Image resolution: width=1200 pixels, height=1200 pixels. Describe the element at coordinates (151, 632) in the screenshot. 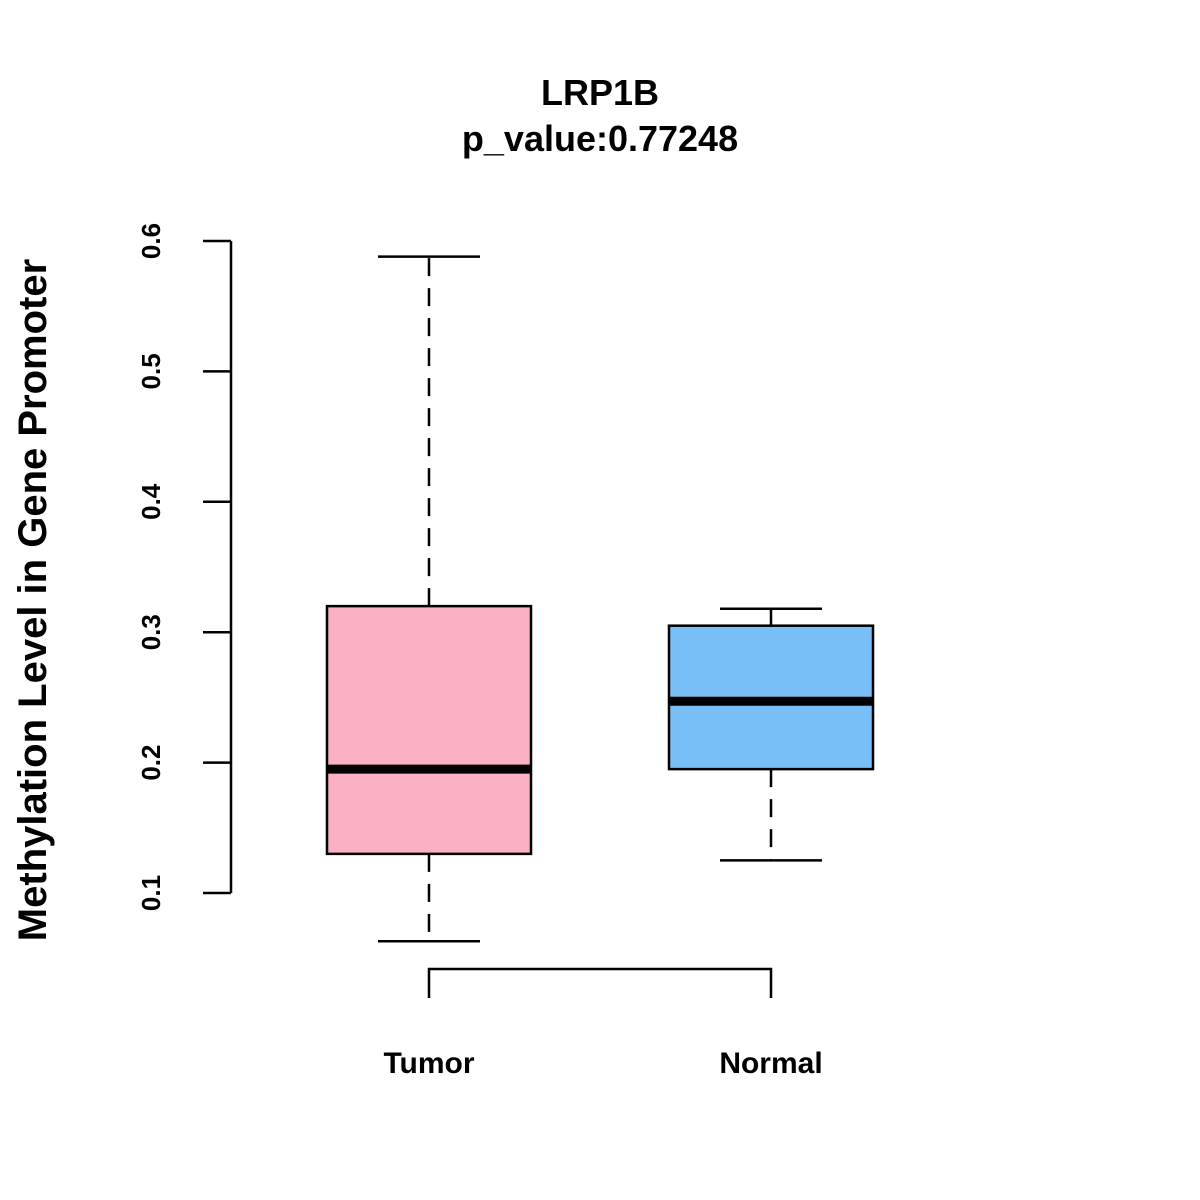

I see `y-tick-label: 0.3` at that location.